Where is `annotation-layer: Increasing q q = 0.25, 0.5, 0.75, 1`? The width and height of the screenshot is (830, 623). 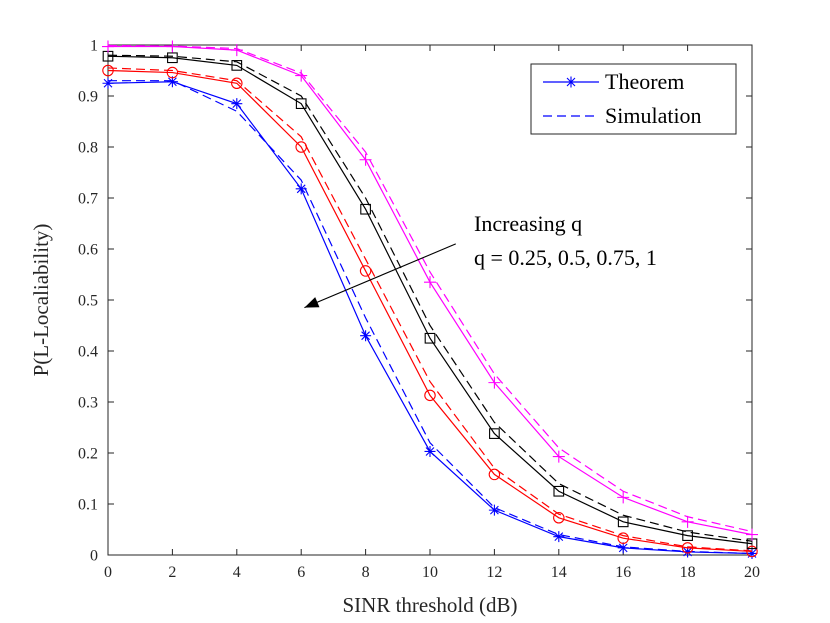 annotation-layer: Increasing q q = 0.25, 0.5, 0.75, 1 is located at coordinates (480, 260).